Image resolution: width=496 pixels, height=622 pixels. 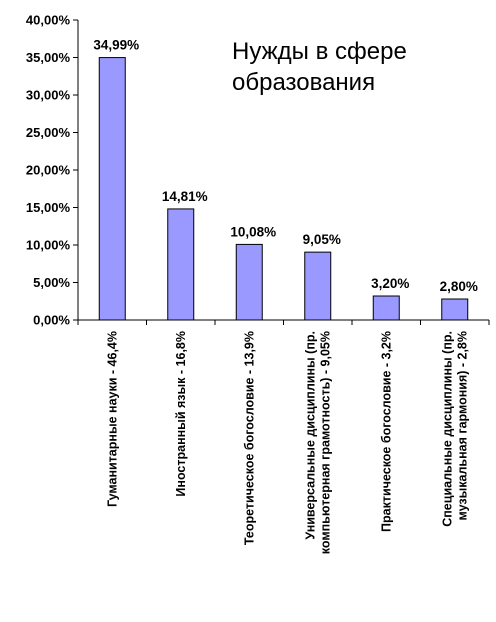 What do you see at coordinates (390, 283) in the screenshot?
I see `data-label: 3,20%` at bounding box center [390, 283].